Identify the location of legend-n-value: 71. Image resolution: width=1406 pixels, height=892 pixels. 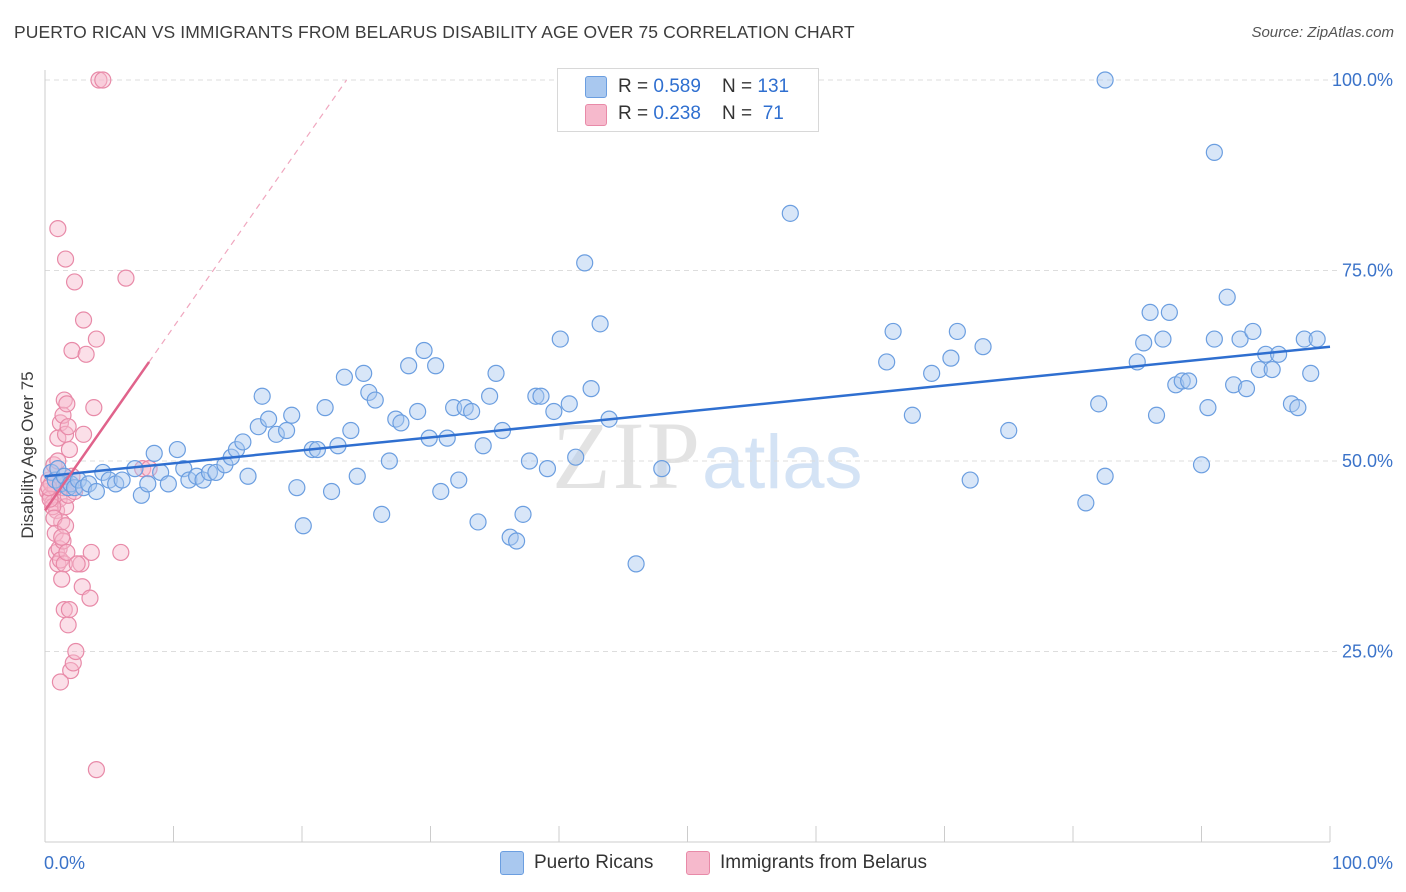
(770, 113).